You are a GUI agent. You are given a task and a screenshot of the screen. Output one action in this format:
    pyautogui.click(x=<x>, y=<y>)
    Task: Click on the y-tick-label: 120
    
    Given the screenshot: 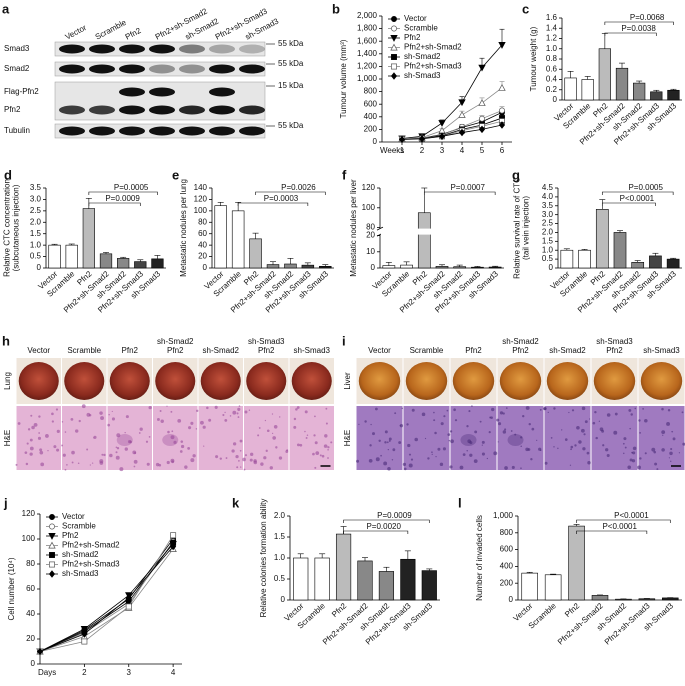 What is the action you would take?
    pyautogui.click(x=369, y=187)
    